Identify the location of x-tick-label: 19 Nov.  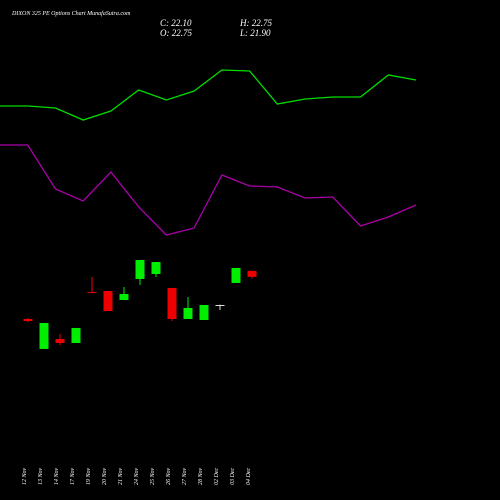
(89, 476).